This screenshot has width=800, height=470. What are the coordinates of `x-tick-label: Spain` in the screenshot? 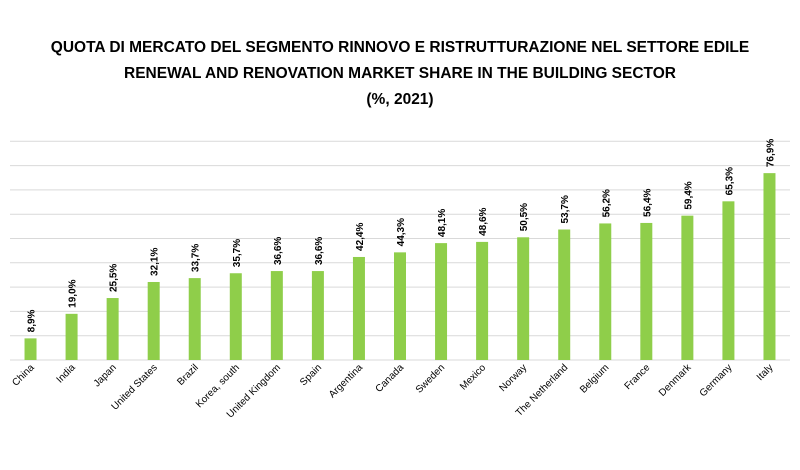 It's located at (311, 375).